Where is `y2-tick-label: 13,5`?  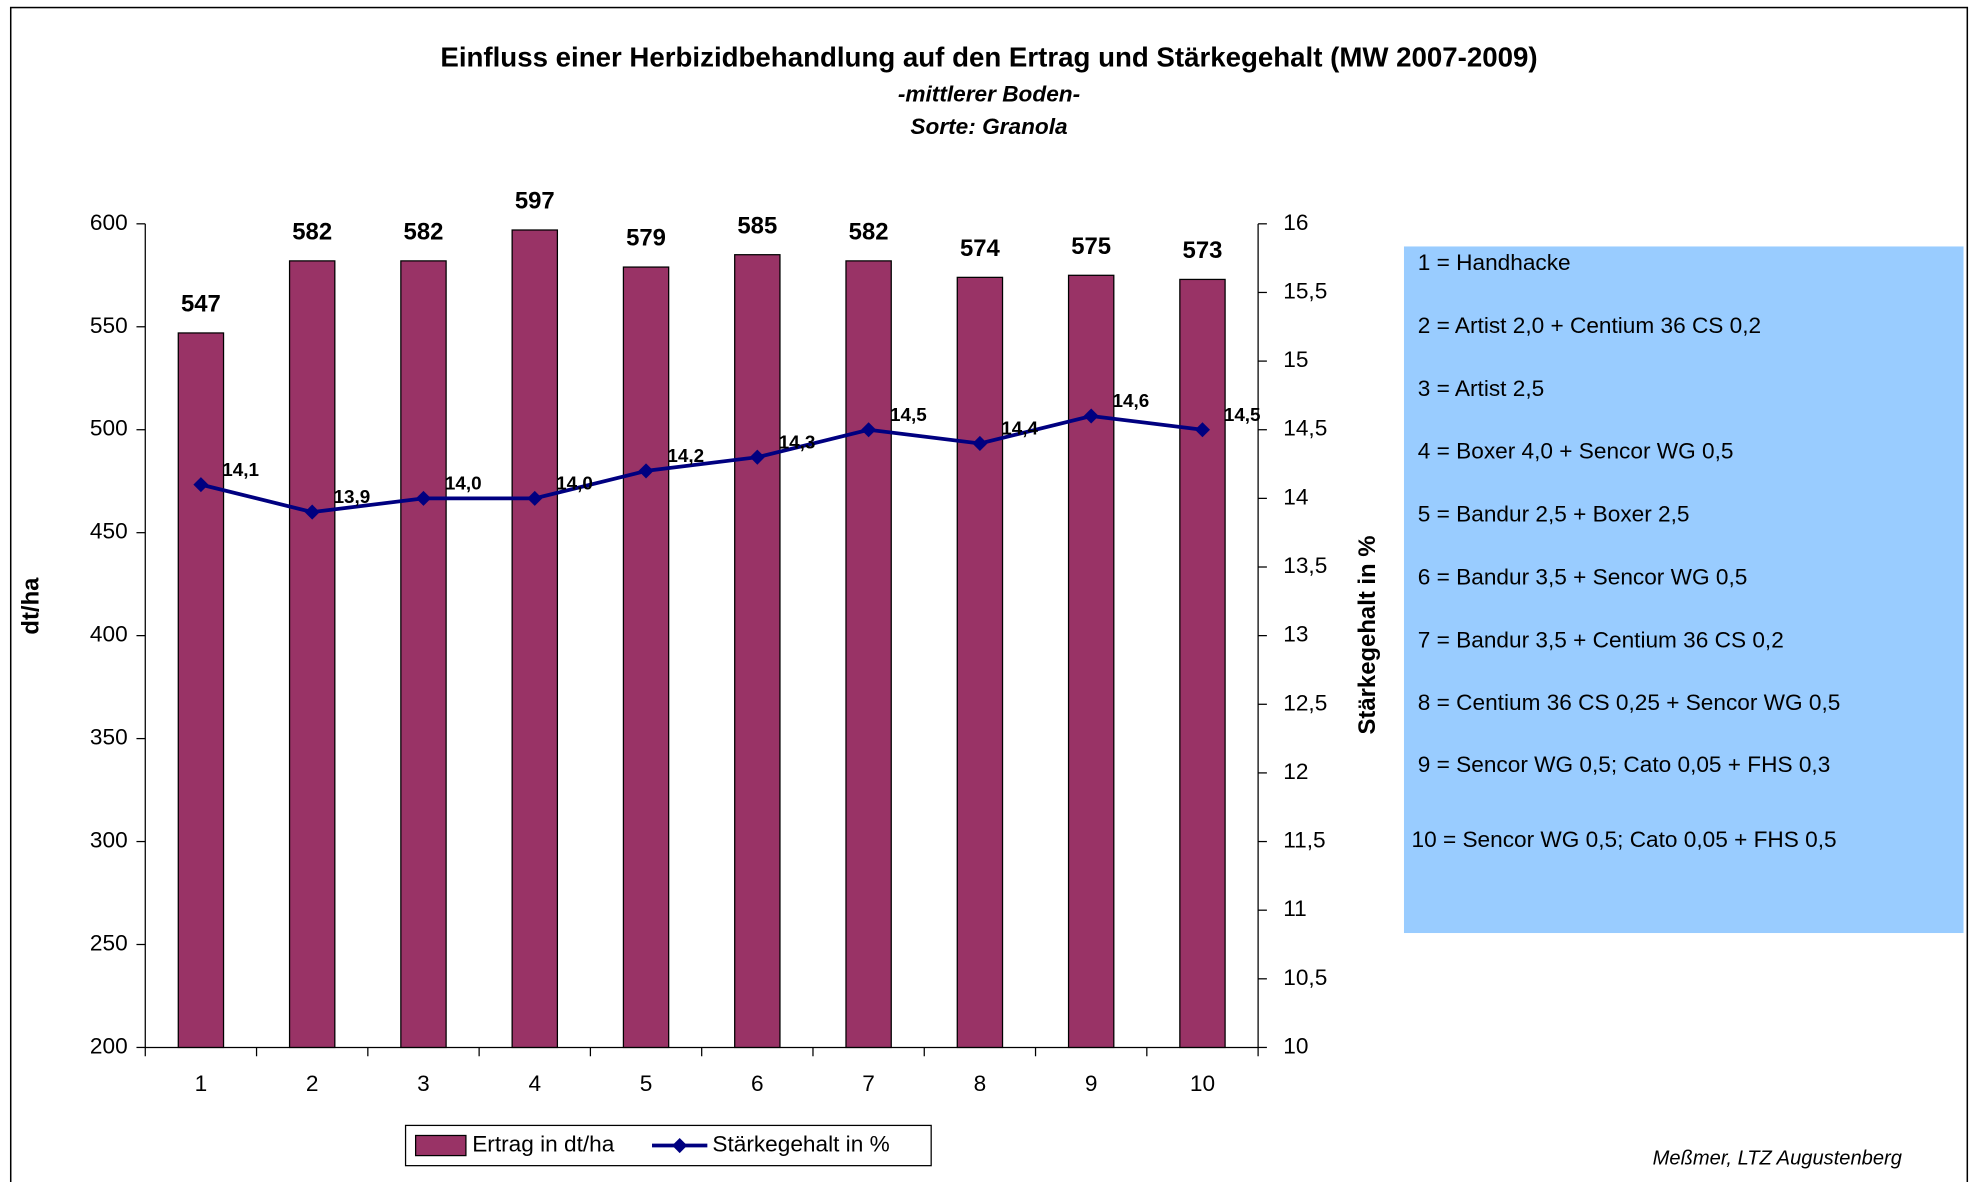
y2-tick-label: 13,5 is located at coordinates (1305, 565).